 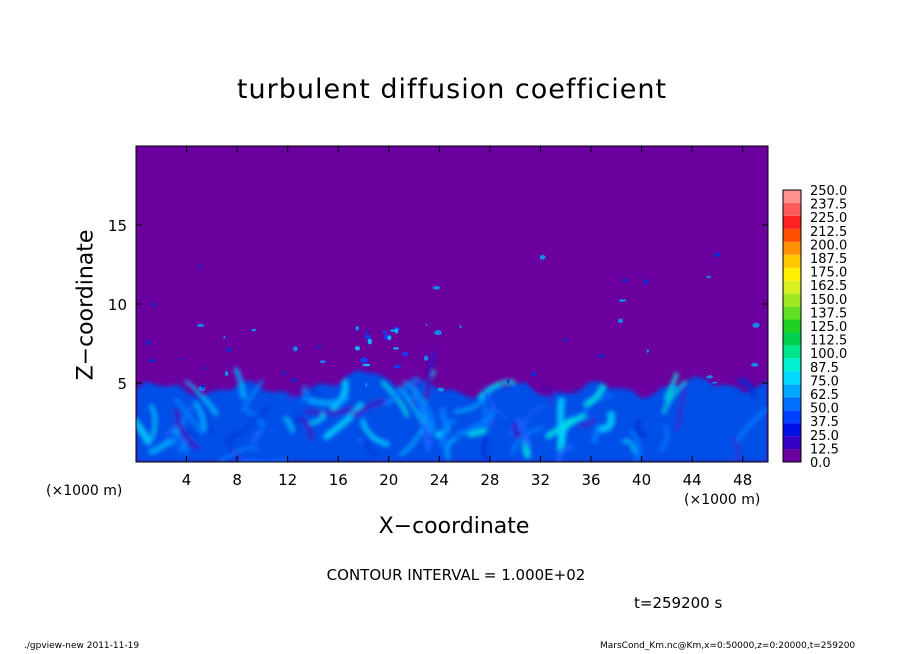 What do you see at coordinates (122, 384) in the screenshot?
I see `y-tick-label: 5` at bounding box center [122, 384].